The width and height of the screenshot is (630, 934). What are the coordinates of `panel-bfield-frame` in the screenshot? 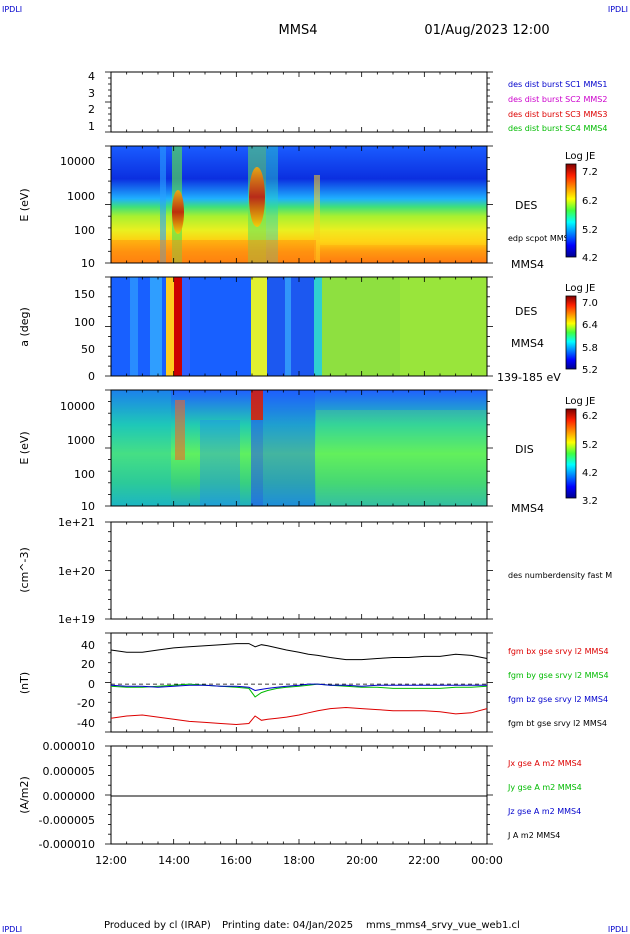 It's located at (299, 682).